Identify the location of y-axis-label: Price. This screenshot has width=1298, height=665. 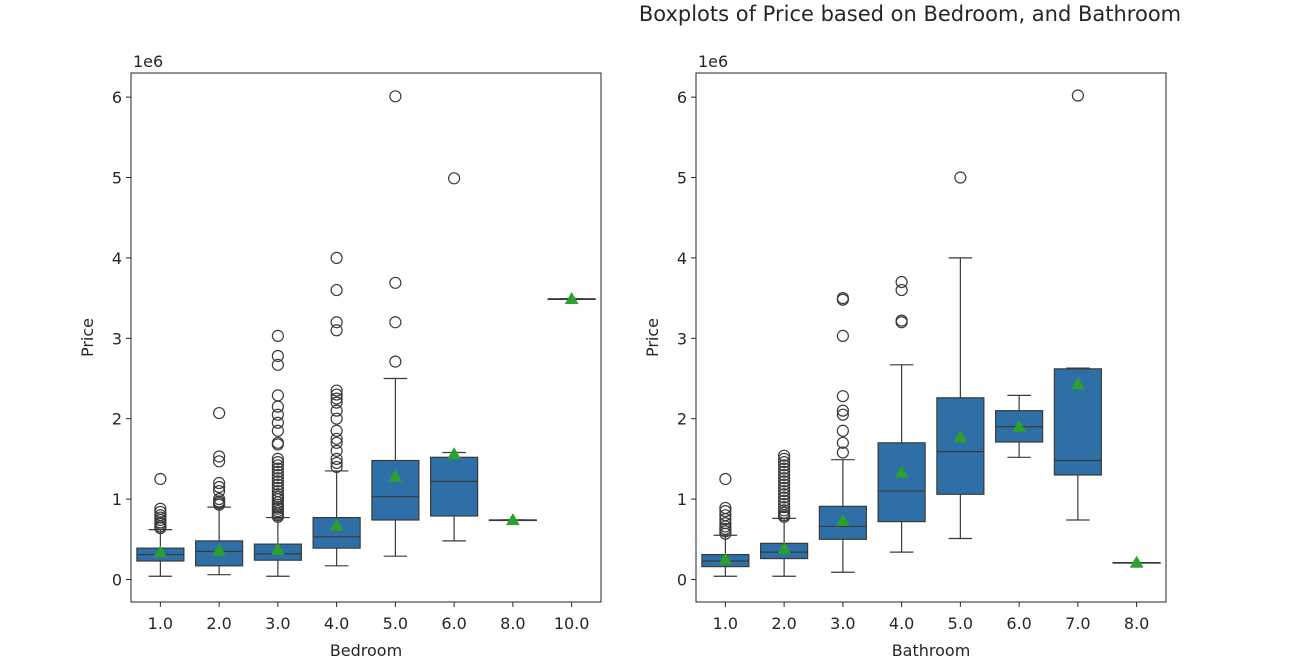
(652, 337).